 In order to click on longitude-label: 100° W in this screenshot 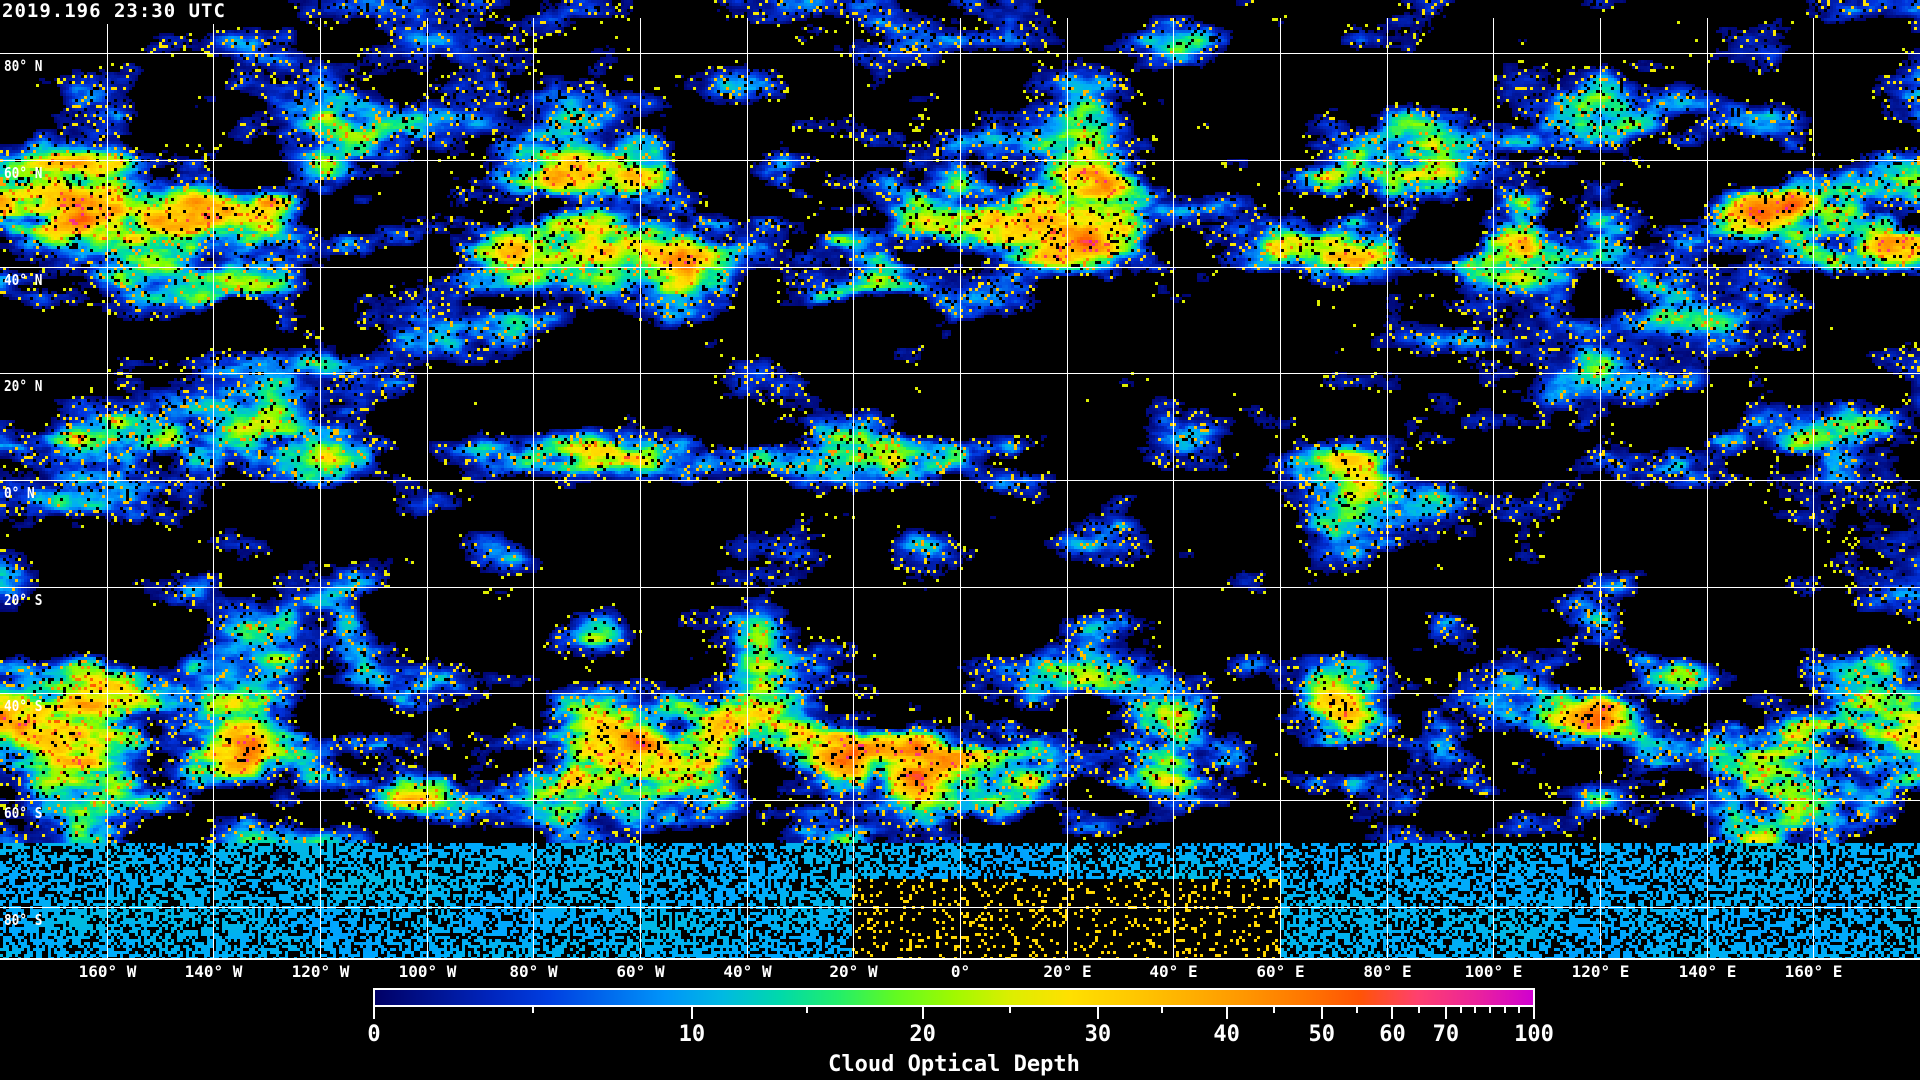, I will do `click(427, 971)`.